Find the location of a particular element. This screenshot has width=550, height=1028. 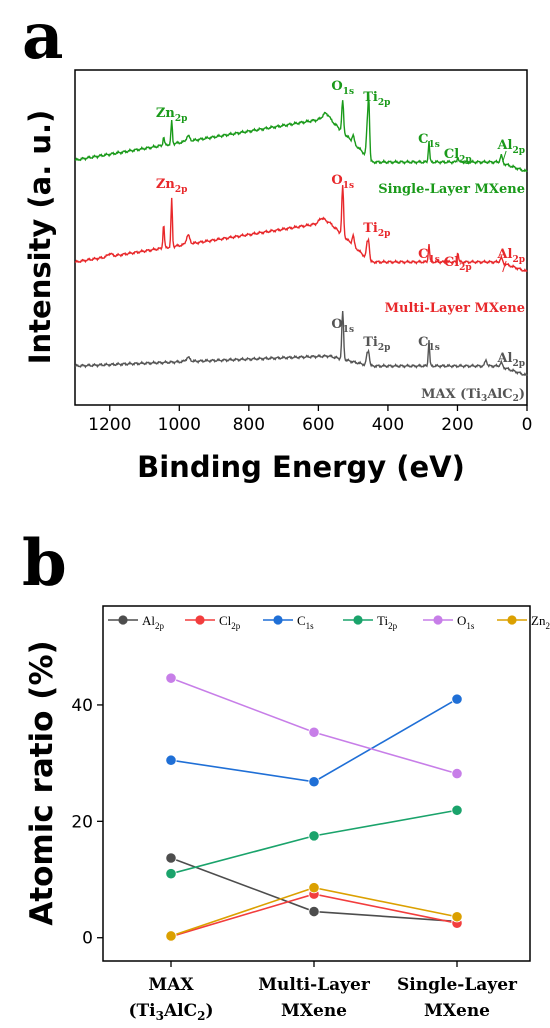

x-tick-label: 1200 is located at coordinates (109, 425).